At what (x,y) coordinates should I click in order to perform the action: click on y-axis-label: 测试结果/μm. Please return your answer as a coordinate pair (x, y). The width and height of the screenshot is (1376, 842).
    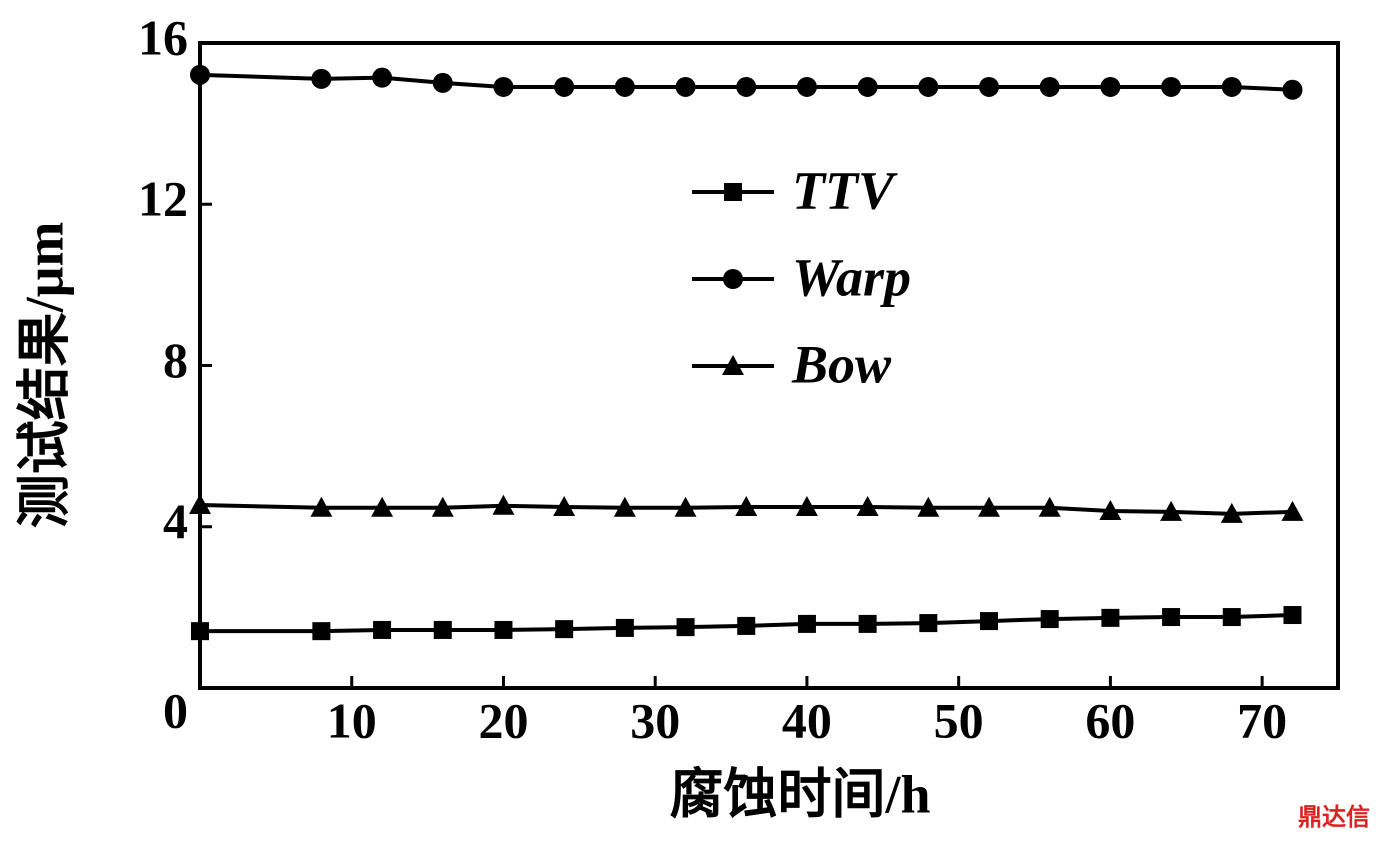
    Looking at the image, I should click on (44, 375).